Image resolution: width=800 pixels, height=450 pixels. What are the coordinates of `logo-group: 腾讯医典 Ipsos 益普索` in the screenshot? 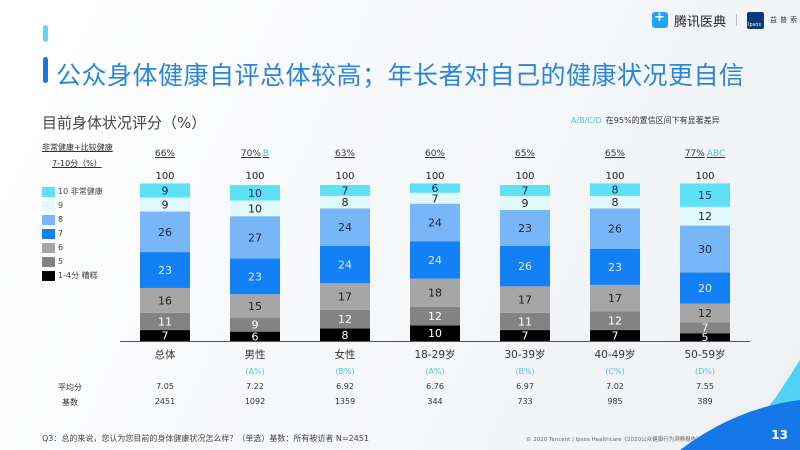 It's located at (726, 20).